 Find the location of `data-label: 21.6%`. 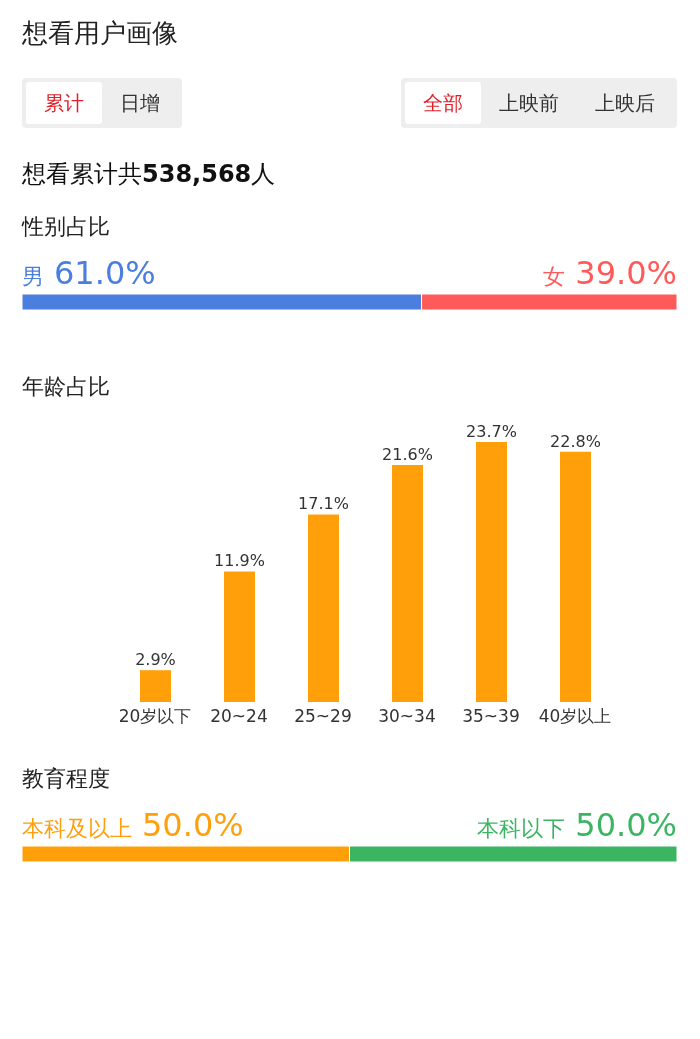

data-label: 21.6% is located at coordinates (407, 455).